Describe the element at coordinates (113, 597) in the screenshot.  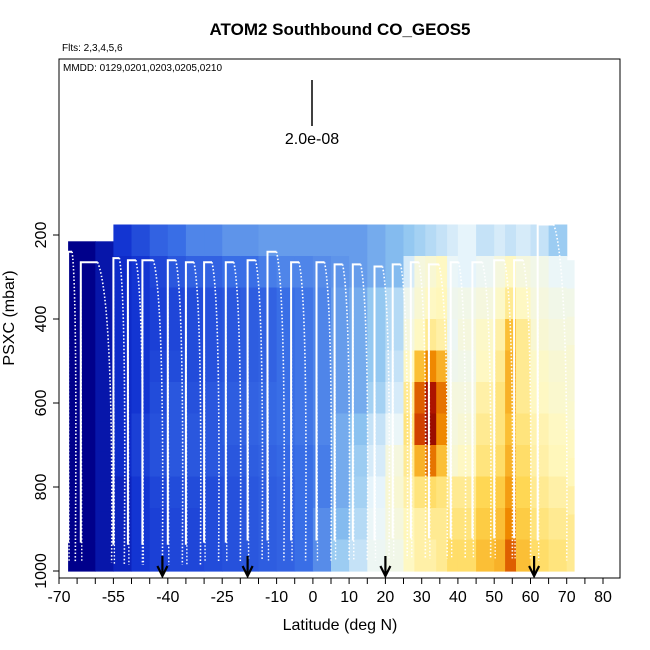
I see `x-tick-label: -55` at that location.